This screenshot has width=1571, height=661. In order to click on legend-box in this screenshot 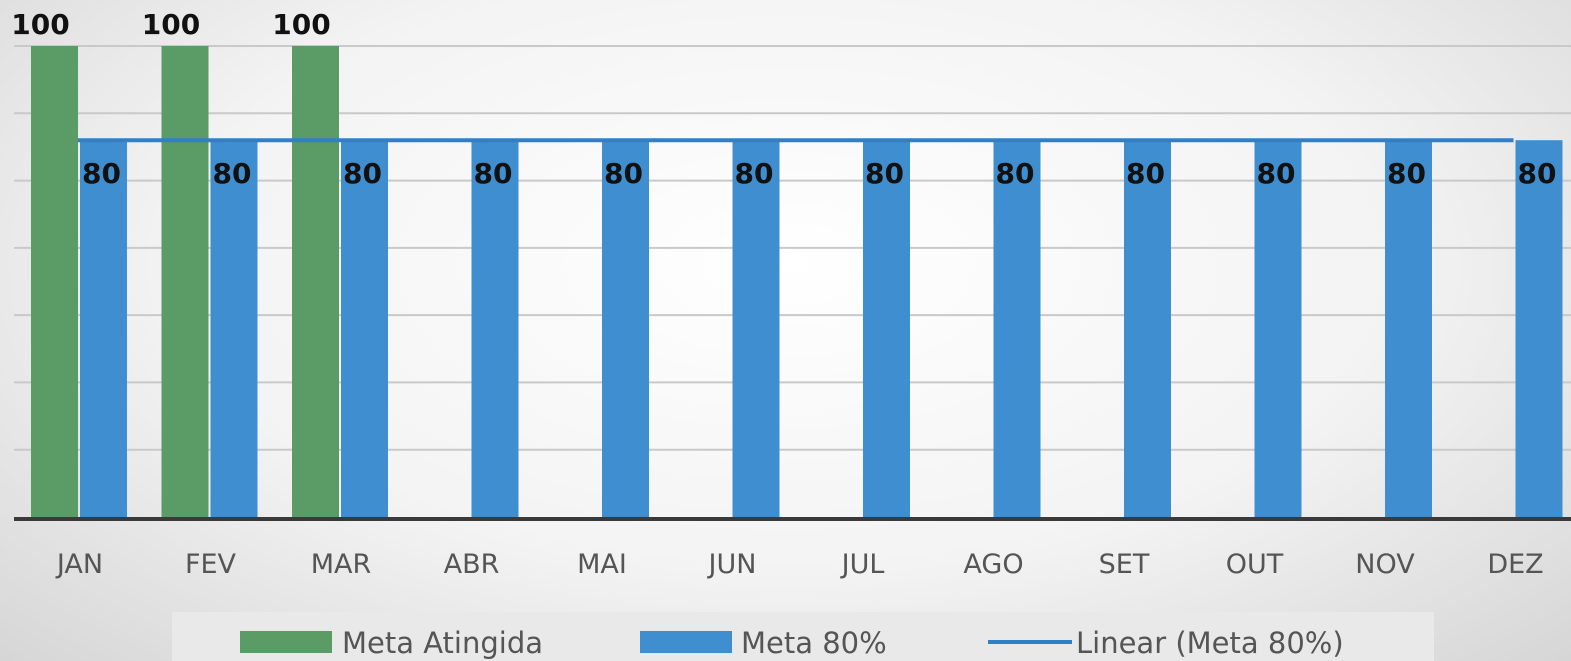, I will do `click(803, 636)`.